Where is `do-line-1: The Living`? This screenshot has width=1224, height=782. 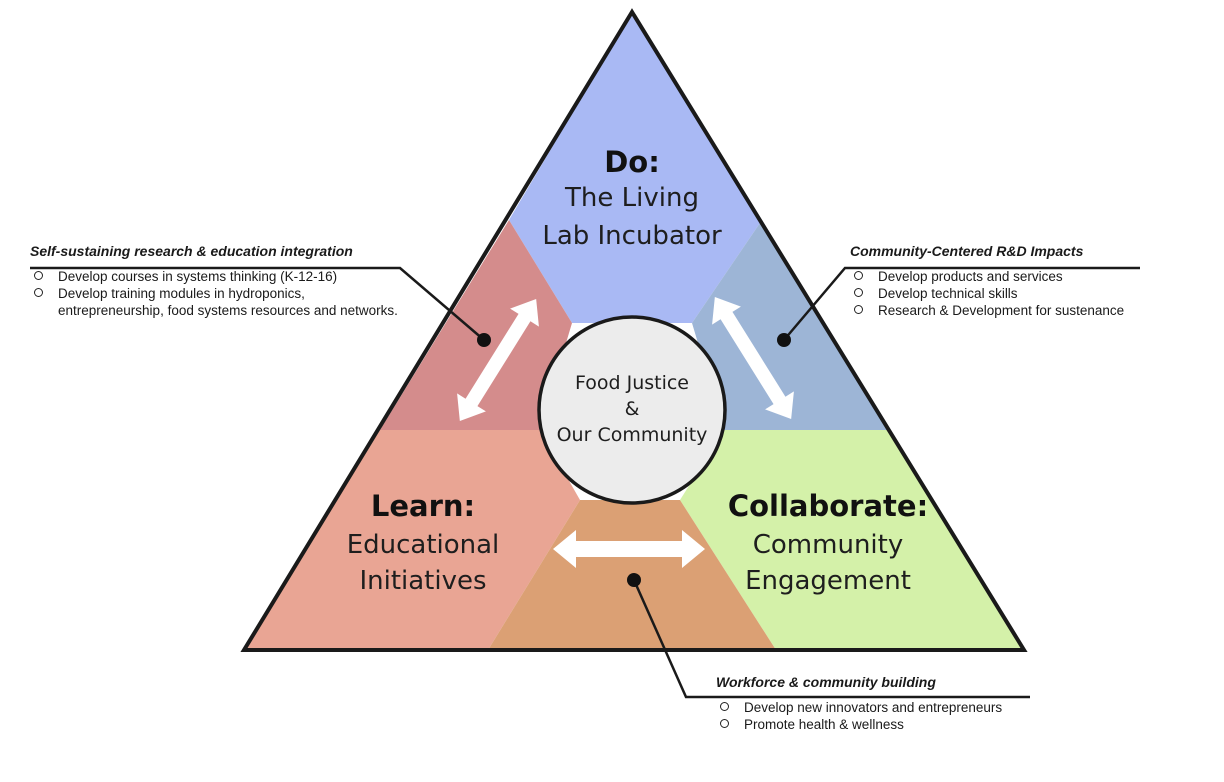 do-line-1: The Living is located at coordinates (631, 198).